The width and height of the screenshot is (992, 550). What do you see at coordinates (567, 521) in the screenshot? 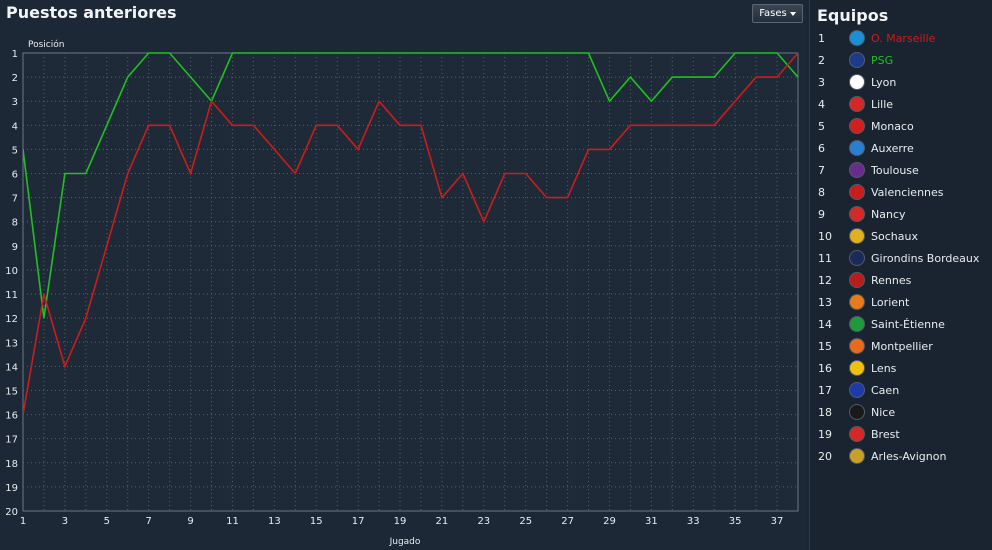
I see `x-tick-label: 27` at bounding box center [567, 521].